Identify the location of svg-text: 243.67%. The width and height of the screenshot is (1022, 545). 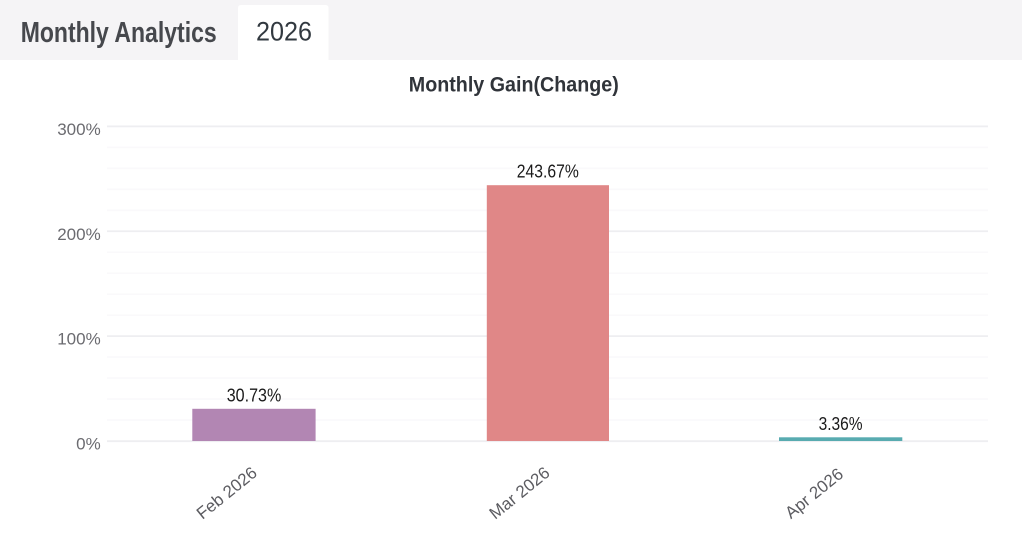
(548, 171).